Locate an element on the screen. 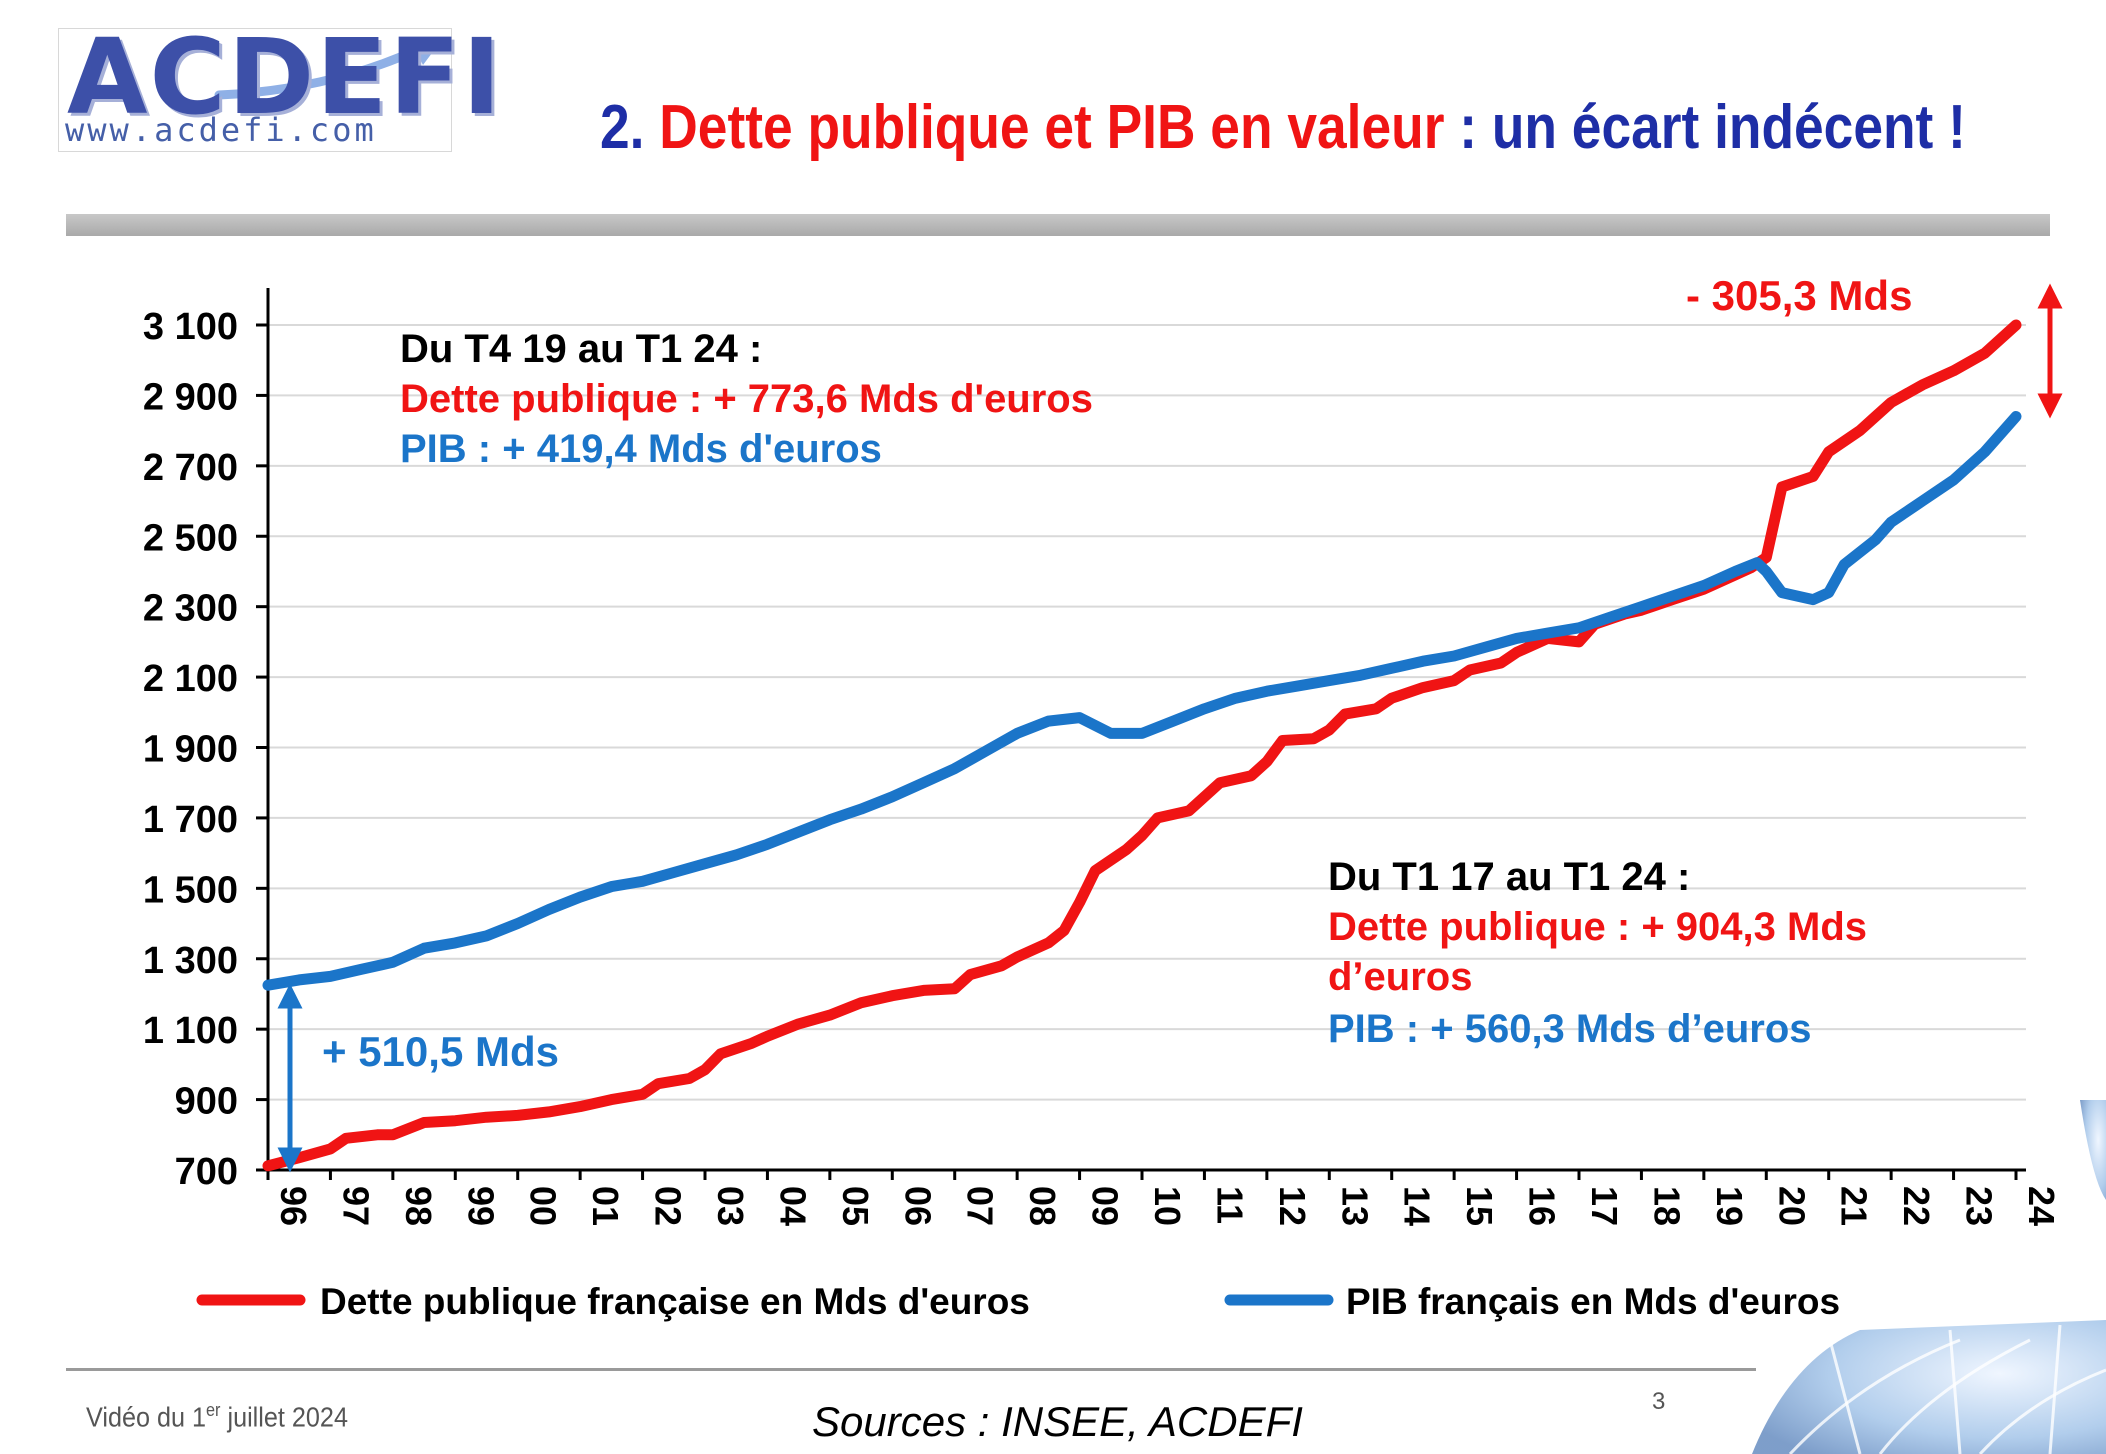  y-tick-label: 3 100 is located at coordinates (190, 327).